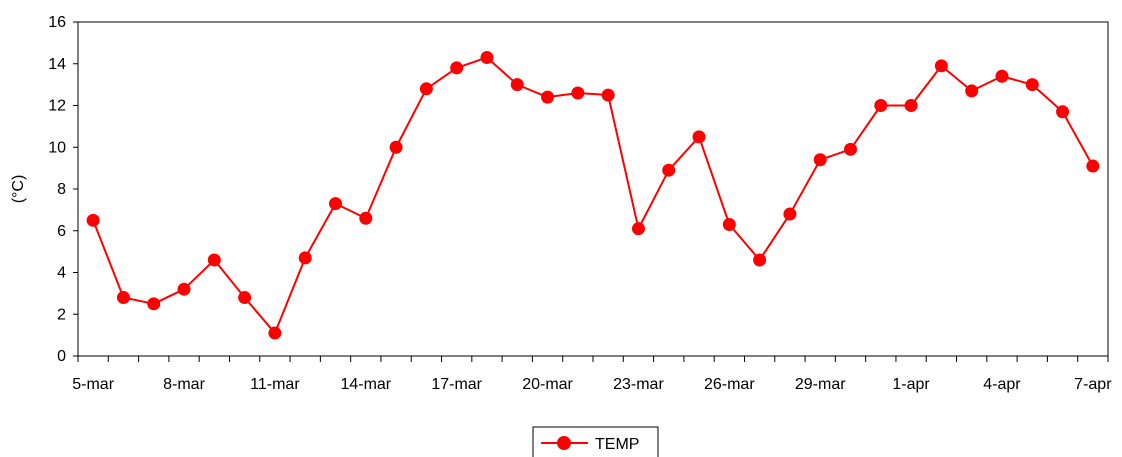 The height and width of the screenshot is (457, 1122). What do you see at coordinates (275, 384) in the screenshot?
I see `x-tick-label: 11-mar` at bounding box center [275, 384].